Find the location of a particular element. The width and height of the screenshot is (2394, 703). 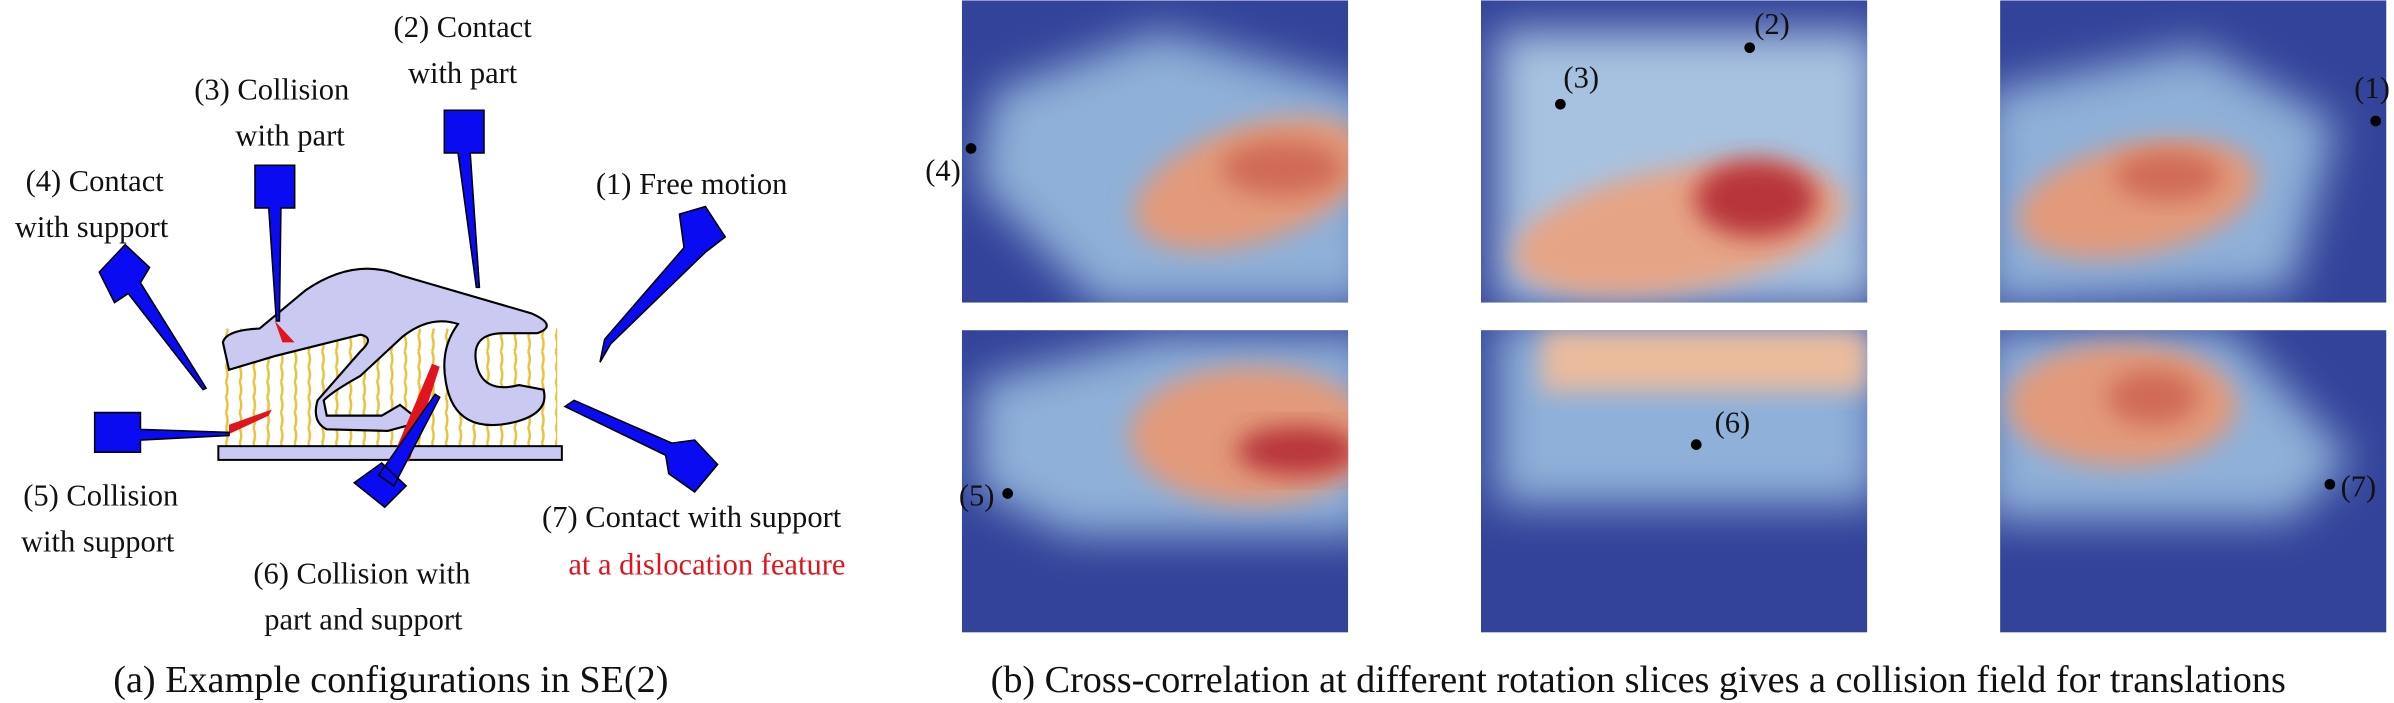

config-label: part and support is located at coordinates (363, 619).